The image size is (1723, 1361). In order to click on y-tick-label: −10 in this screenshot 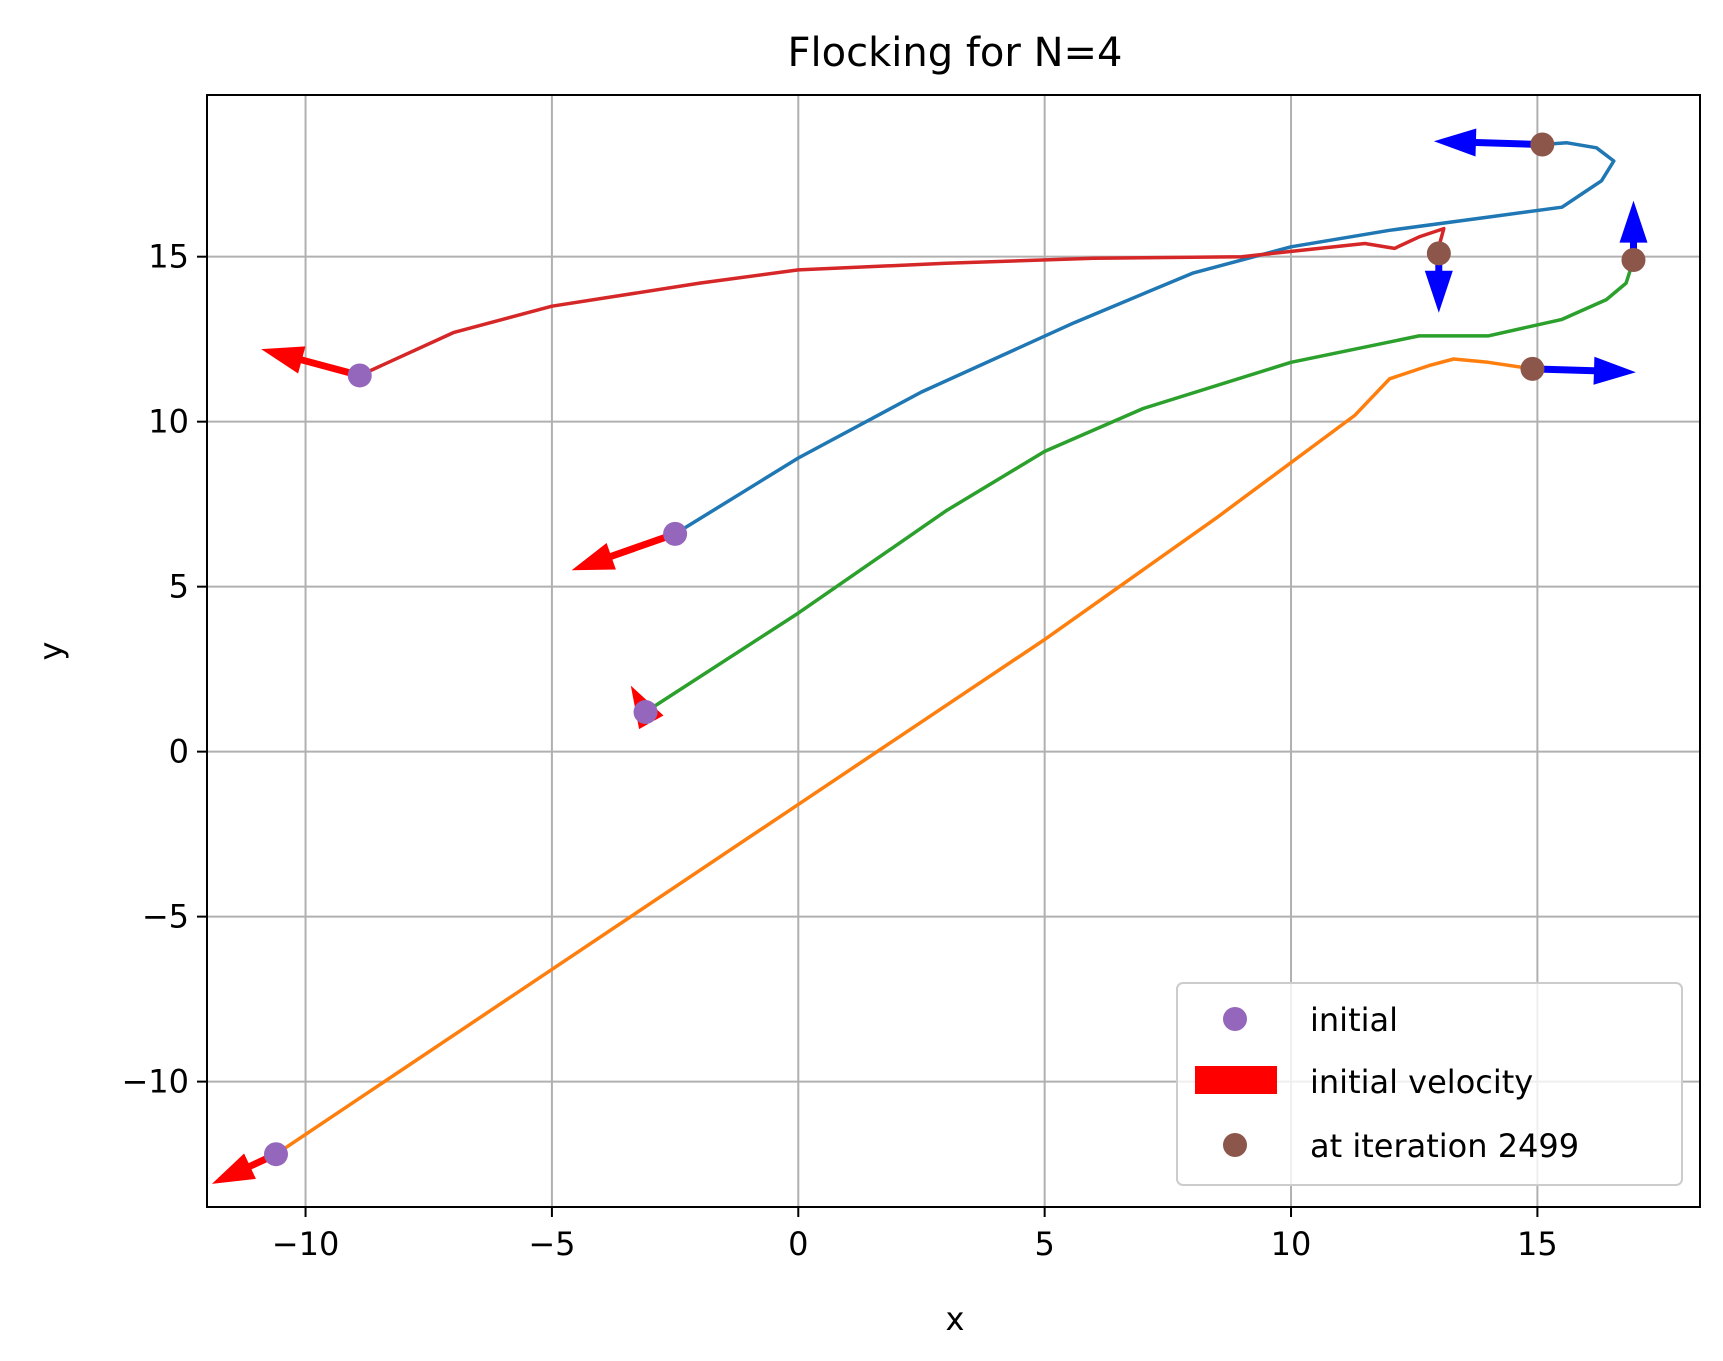, I will do `click(155, 1082)`.